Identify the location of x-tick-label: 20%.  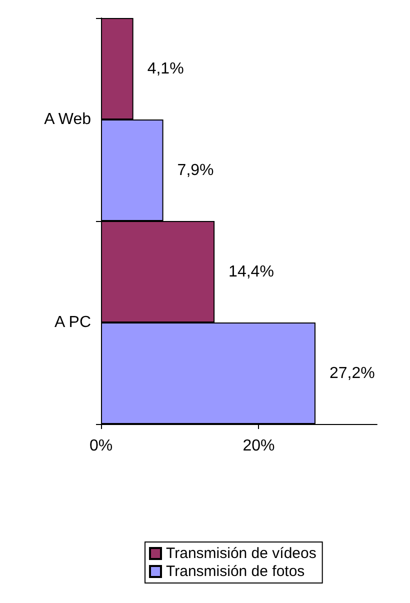
(258, 446).